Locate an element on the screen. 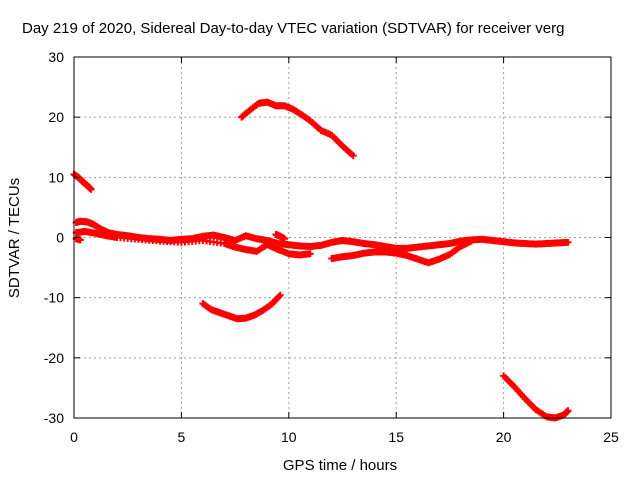 The image size is (640, 480). y-tick-label: 0 is located at coordinates (60, 238).